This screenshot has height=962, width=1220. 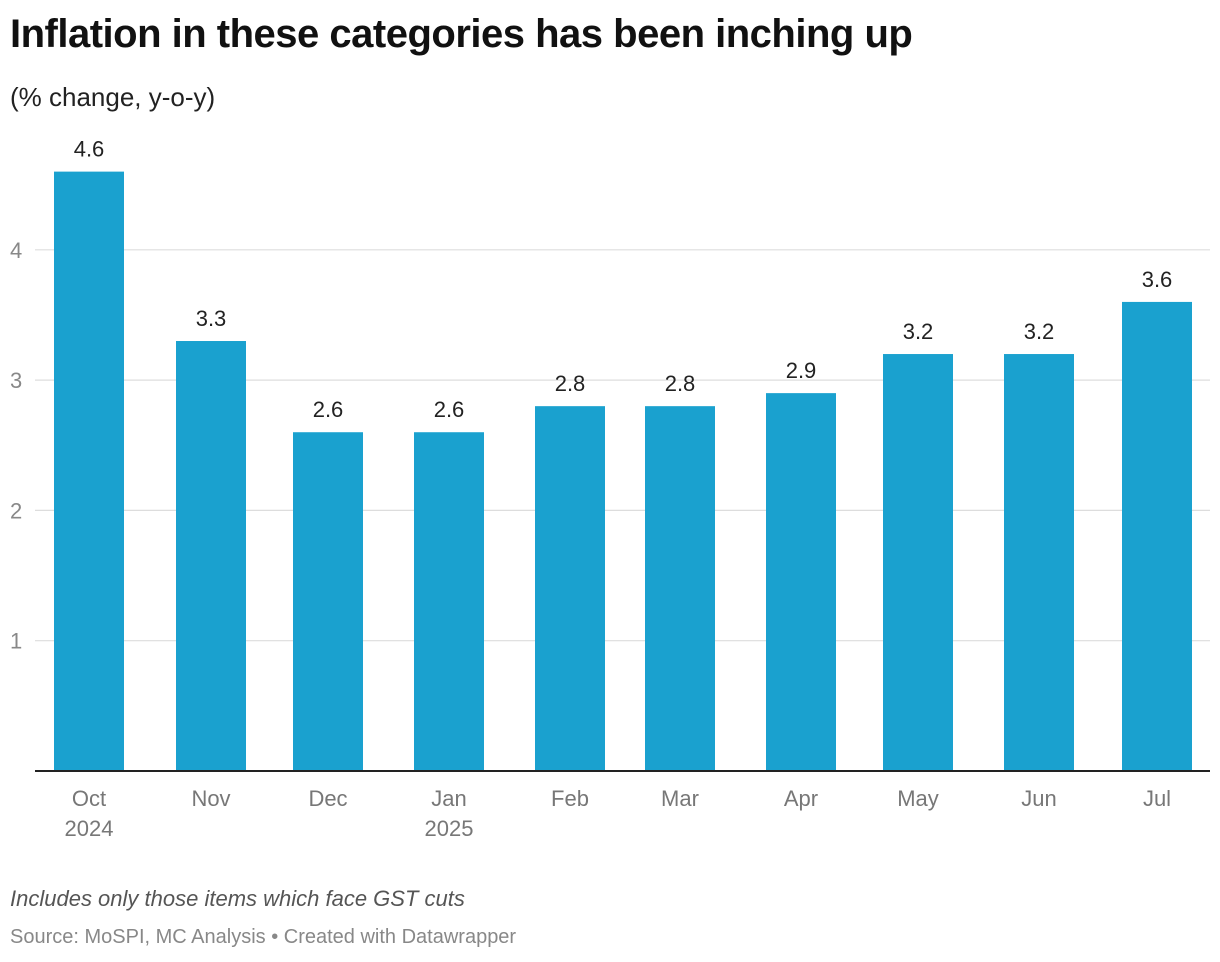 I want to click on category-label: Nov, so click(x=210, y=798).